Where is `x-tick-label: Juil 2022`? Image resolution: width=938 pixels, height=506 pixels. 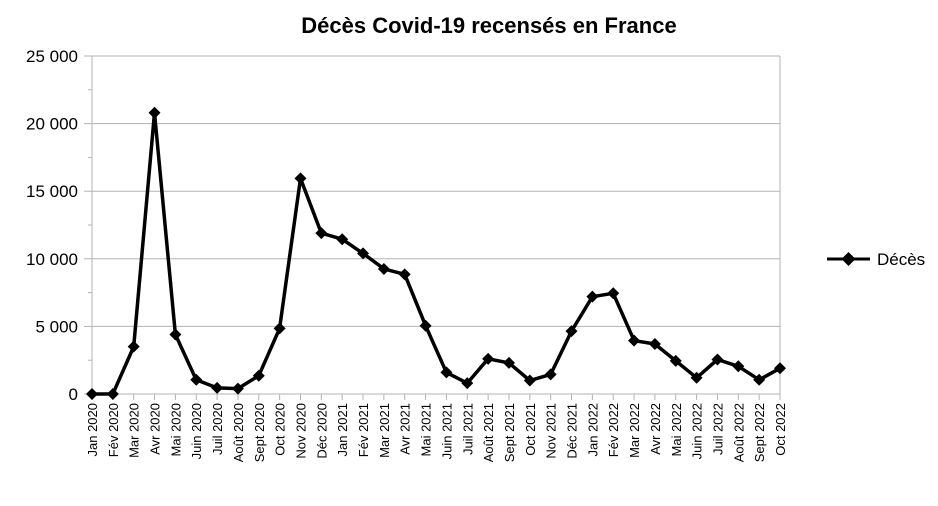 x-tick-label: Juil 2022 is located at coordinates (717, 429).